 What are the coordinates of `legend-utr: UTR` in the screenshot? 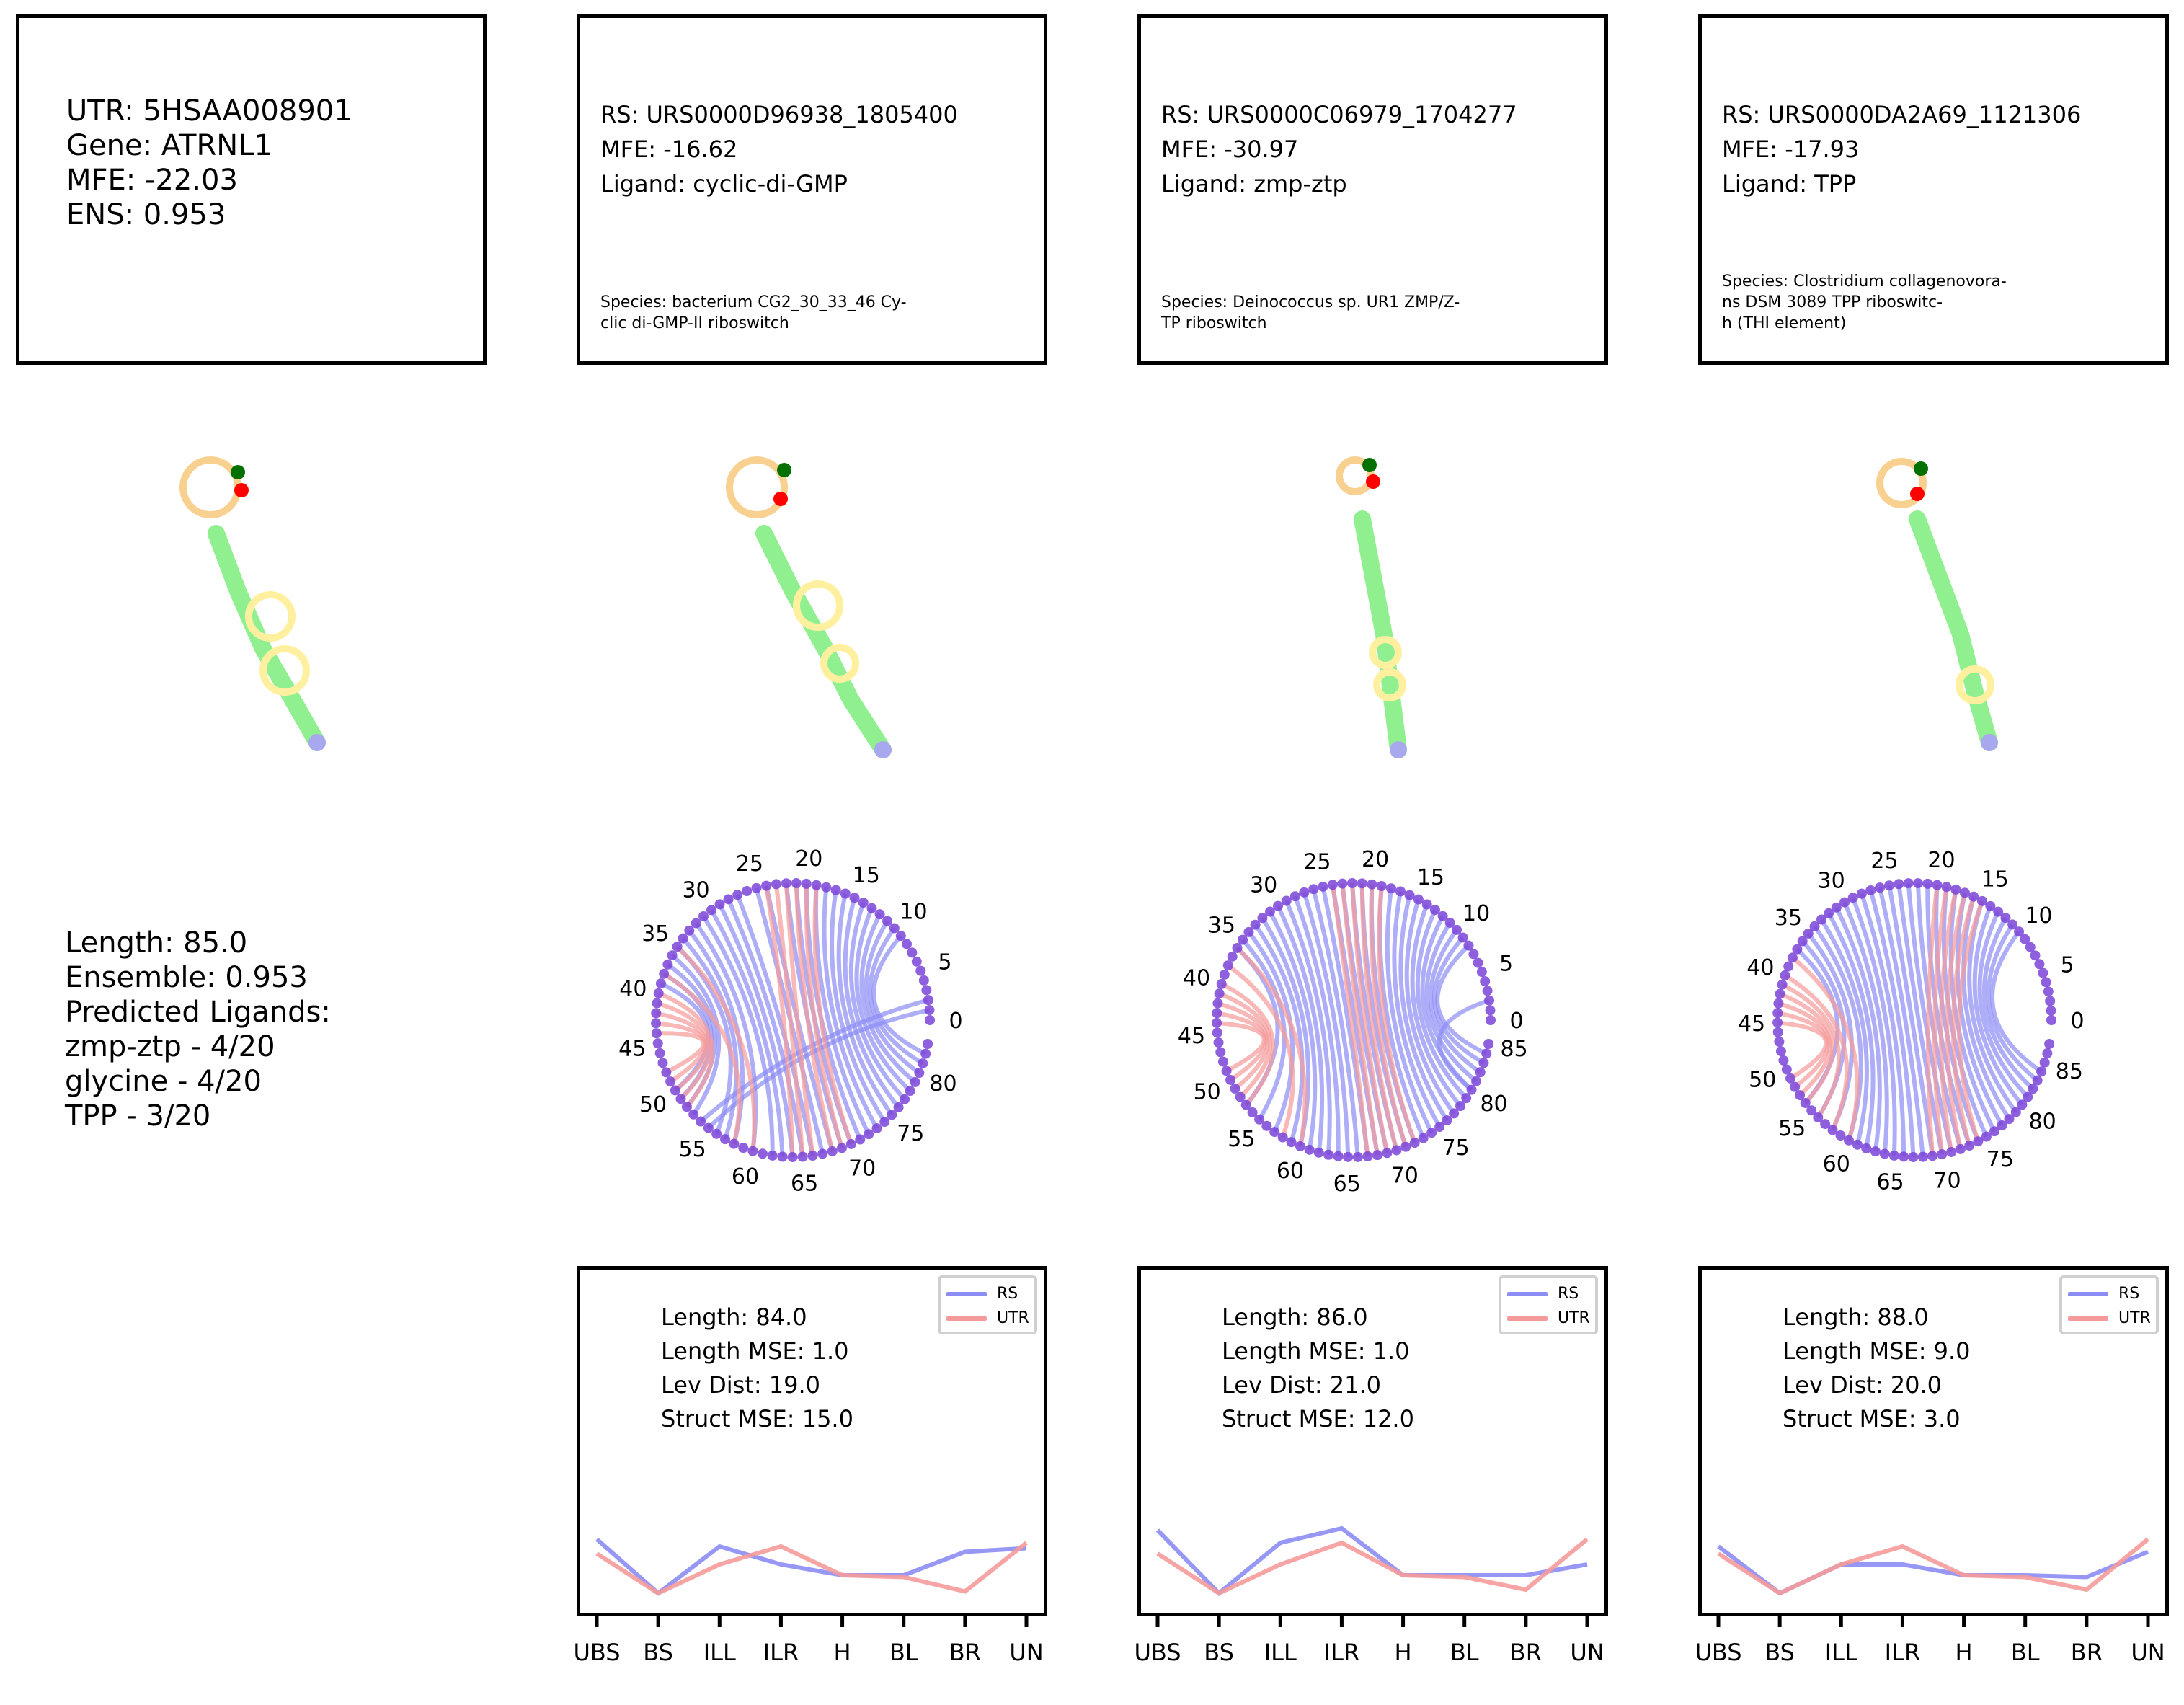 It's located at (1548, 1318).